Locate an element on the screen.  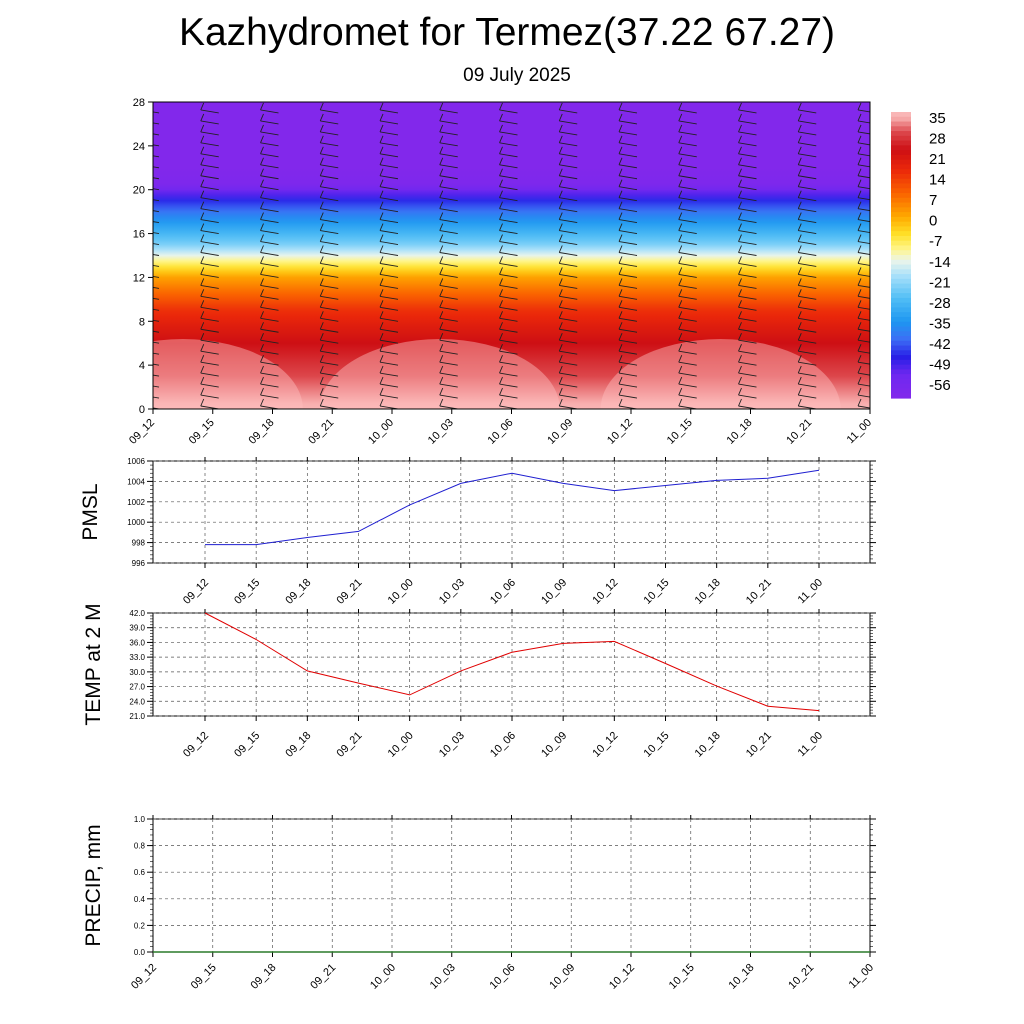
y-tick-label: 0.6 is located at coordinates (140, 872).